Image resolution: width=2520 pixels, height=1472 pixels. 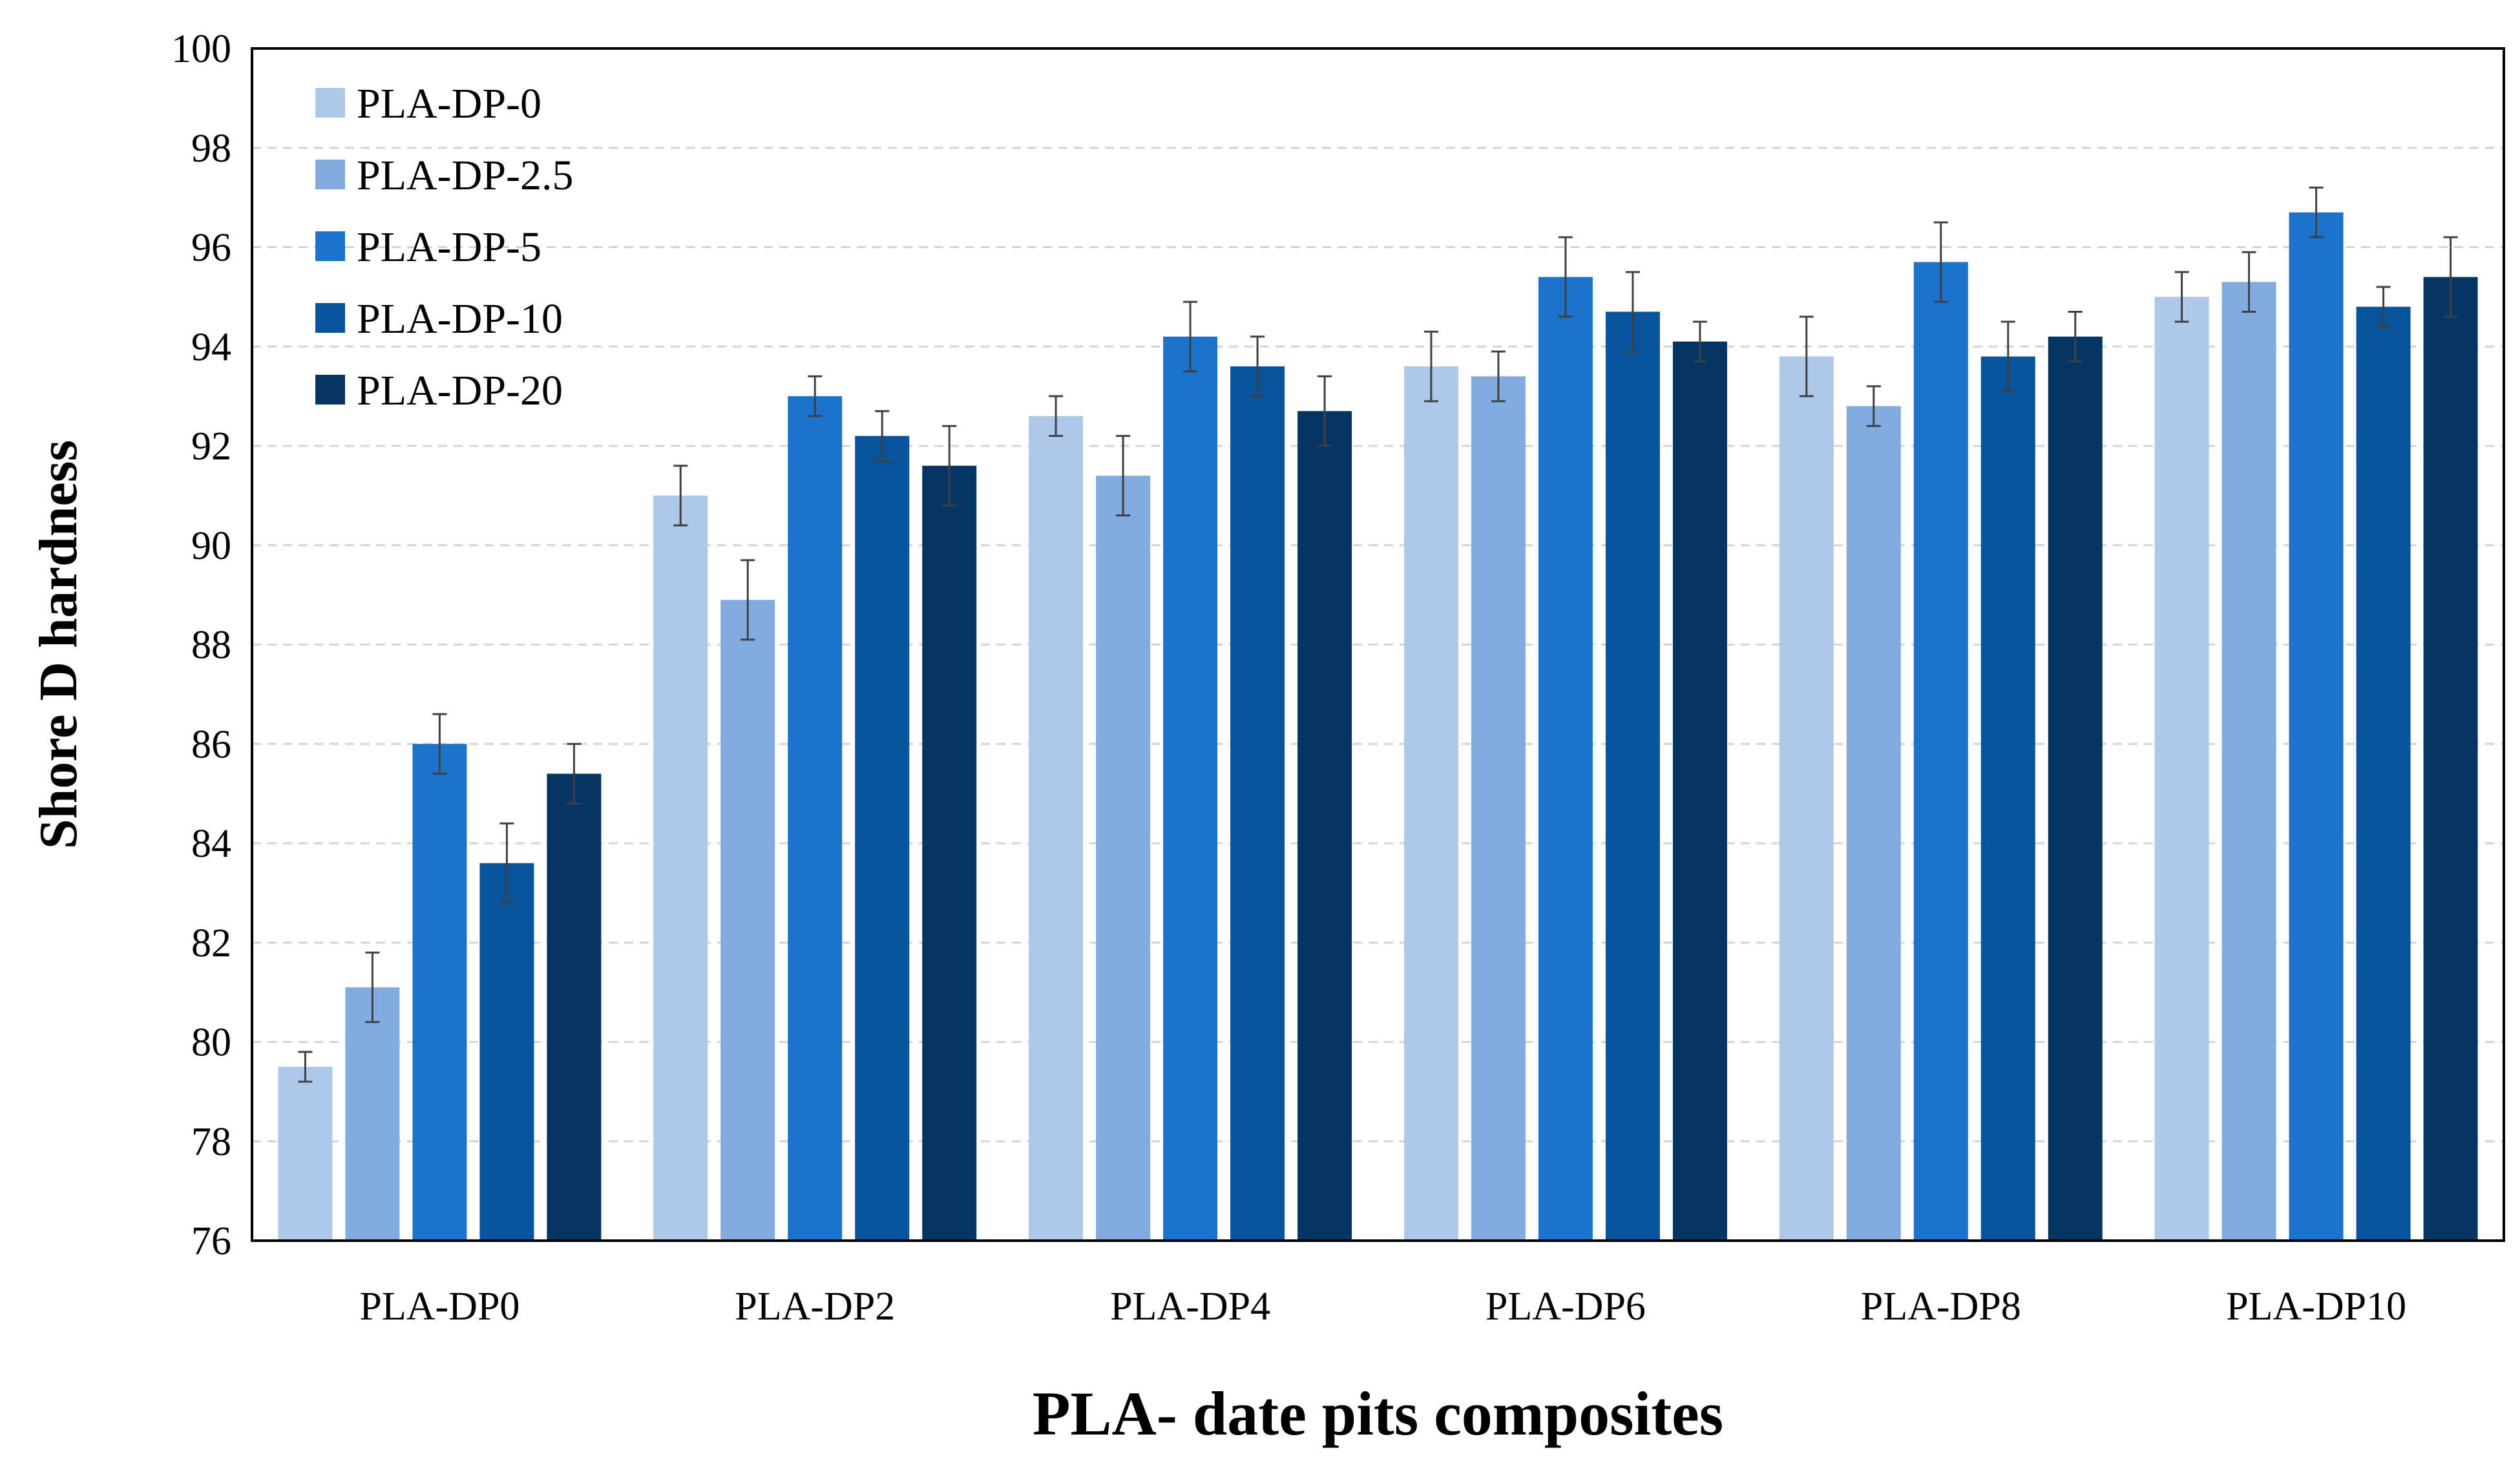 I want to click on bar-pla-dp-0-pla-dp8, so click(x=1807, y=798).